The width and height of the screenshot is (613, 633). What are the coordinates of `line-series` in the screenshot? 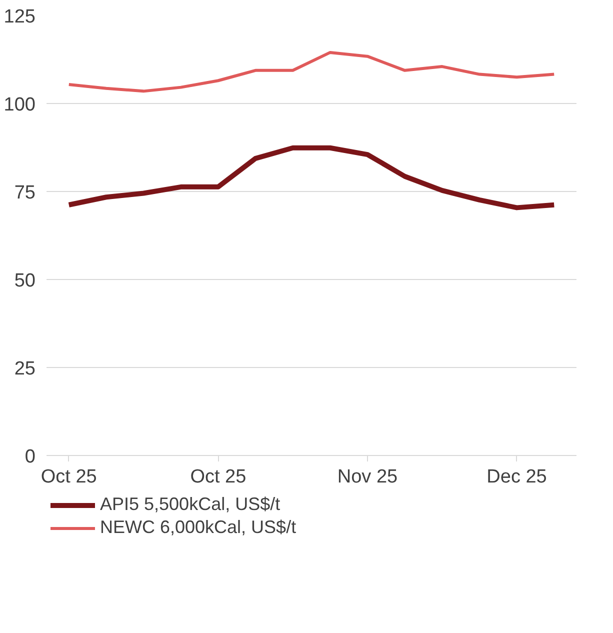 It's located at (311, 71).